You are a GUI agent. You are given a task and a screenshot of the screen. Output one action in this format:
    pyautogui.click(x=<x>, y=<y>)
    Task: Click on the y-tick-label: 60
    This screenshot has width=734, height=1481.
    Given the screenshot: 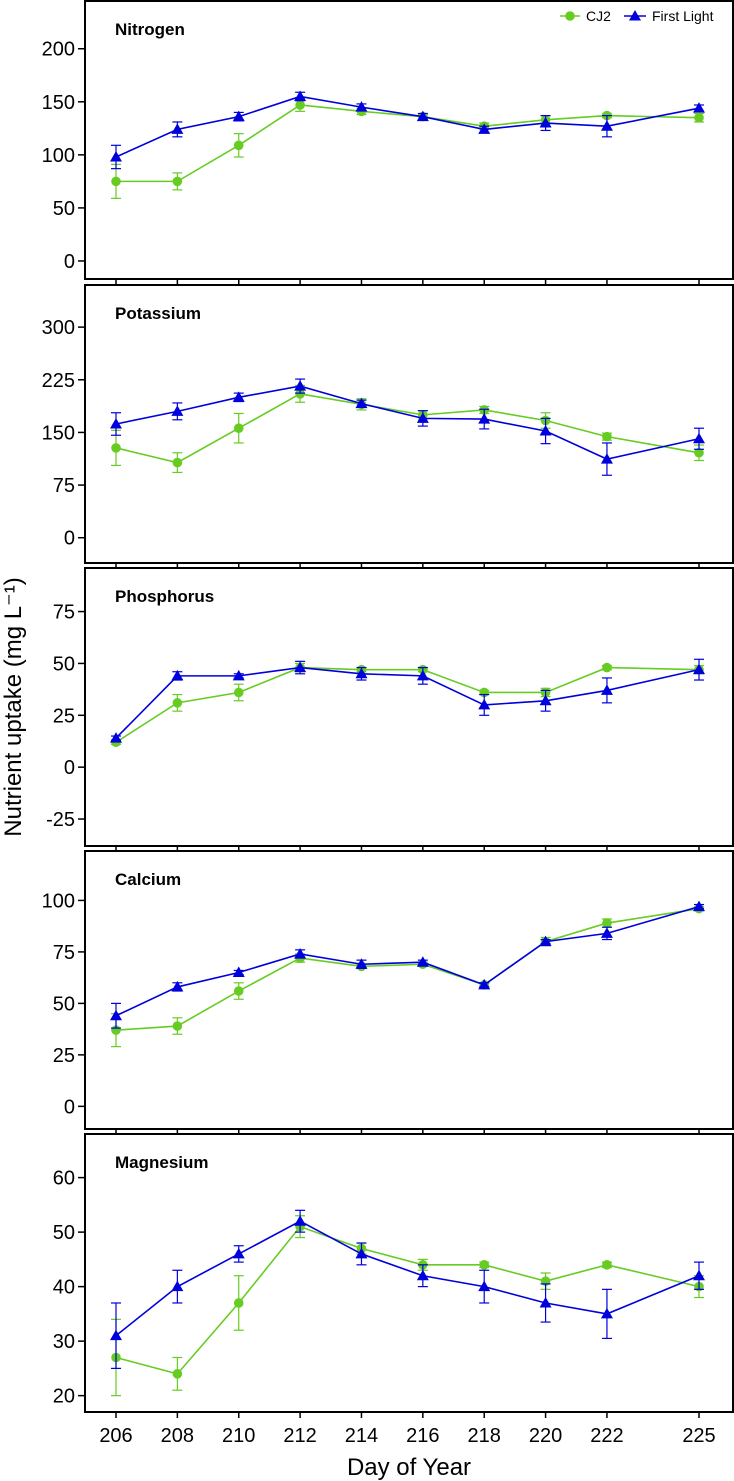 What is the action you would take?
    pyautogui.click(x=64, y=1179)
    